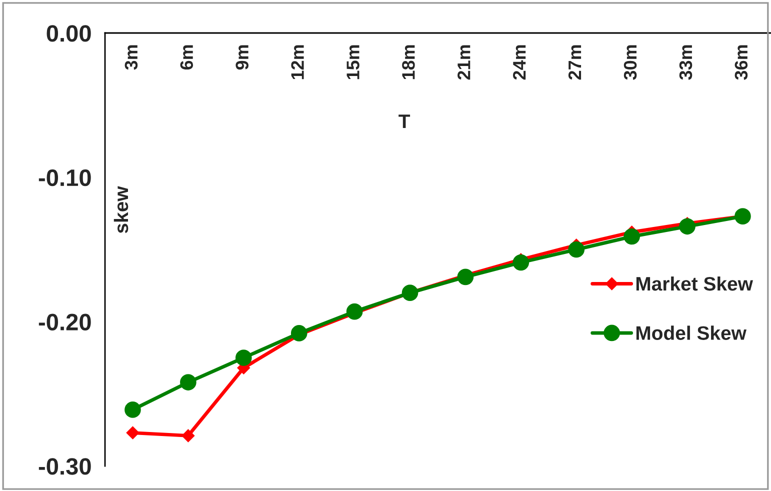 The image size is (771, 491). What do you see at coordinates (297, 62) in the screenshot?
I see `x-tick-label: 12m` at bounding box center [297, 62].